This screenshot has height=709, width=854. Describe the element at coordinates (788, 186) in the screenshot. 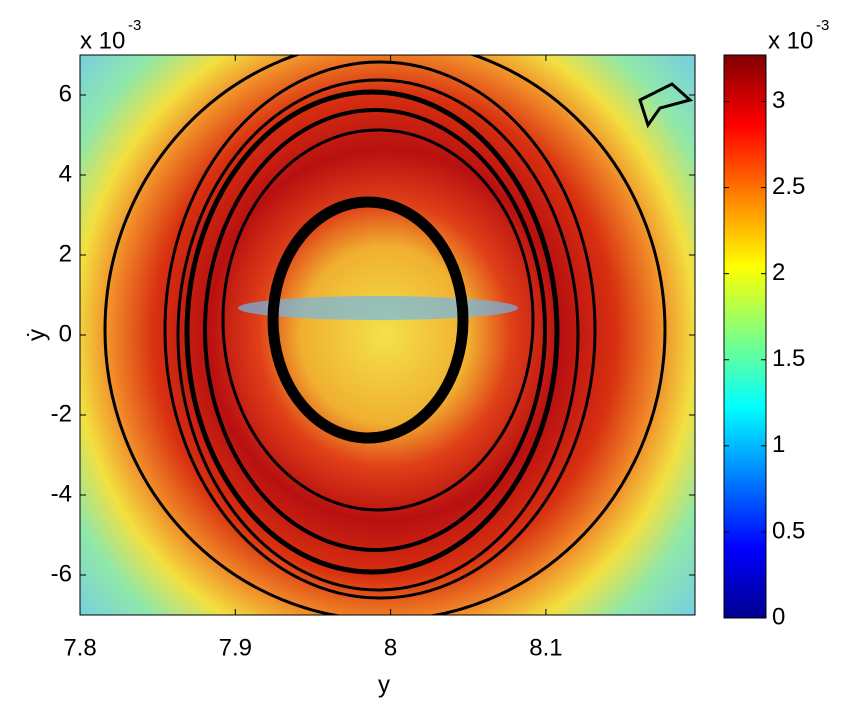

I see `colorbar-tick-label: 2.5` at that location.